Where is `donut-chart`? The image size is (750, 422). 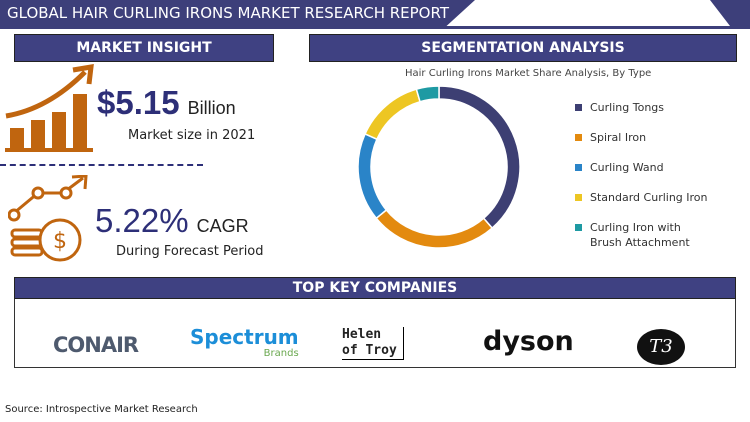
donut-chart is located at coordinates (439, 167).